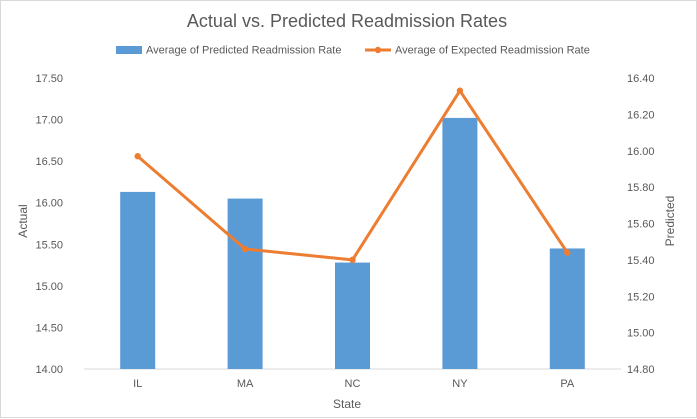  What do you see at coordinates (23, 220) in the screenshot?
I see `y-axis-title: Actual` at bounding box center [23, 220].